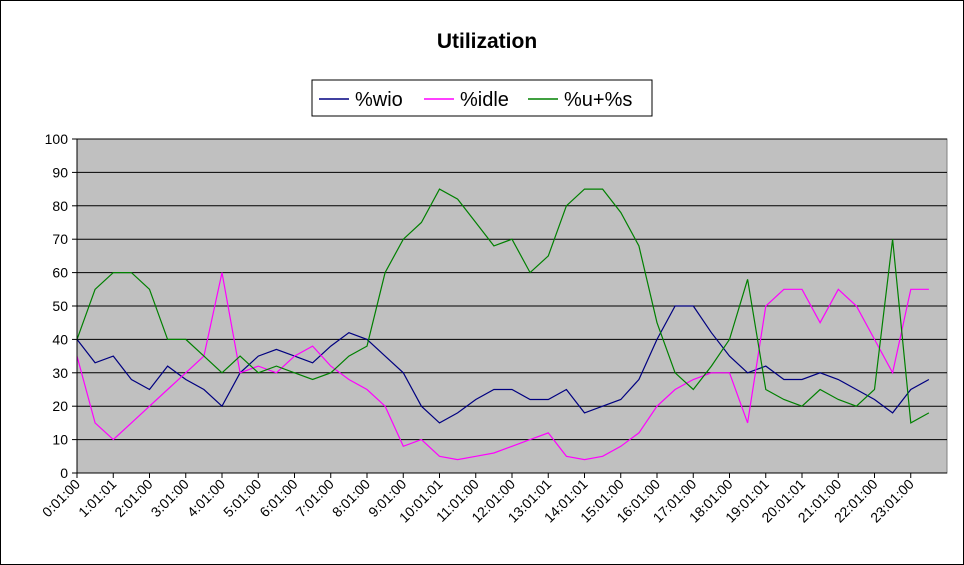 Image resolution: width=964 pixels, height=565 pixels. I want to click on y-tick-label: 100, so click(57, 139).